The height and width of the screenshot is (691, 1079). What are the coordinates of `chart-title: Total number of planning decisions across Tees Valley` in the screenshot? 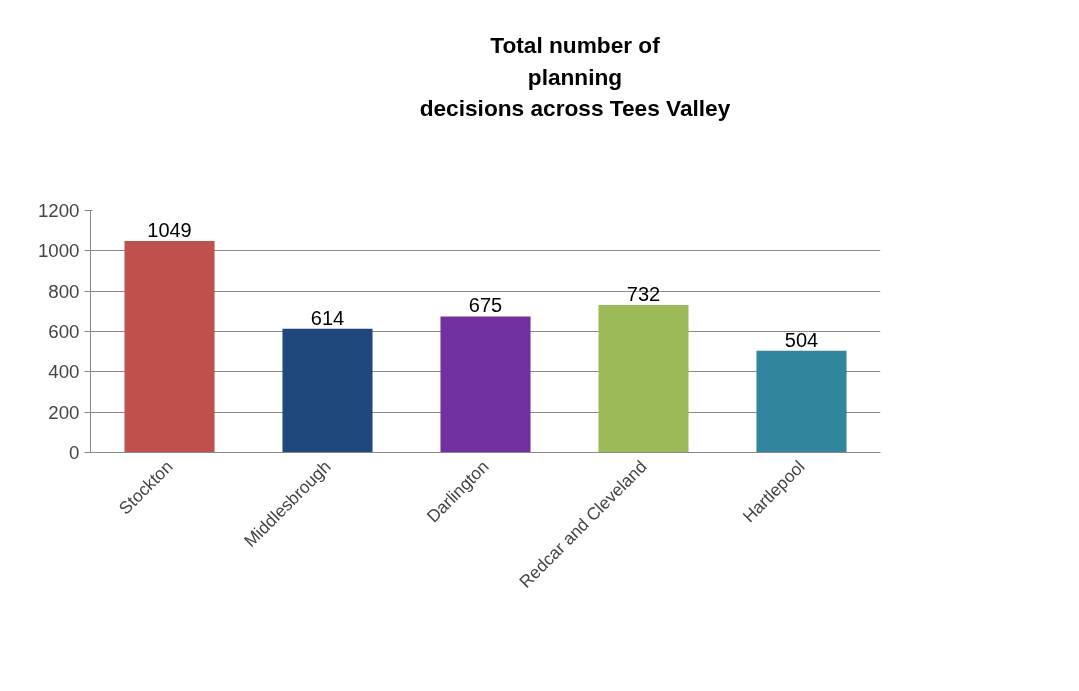 It's located at (575, 77).